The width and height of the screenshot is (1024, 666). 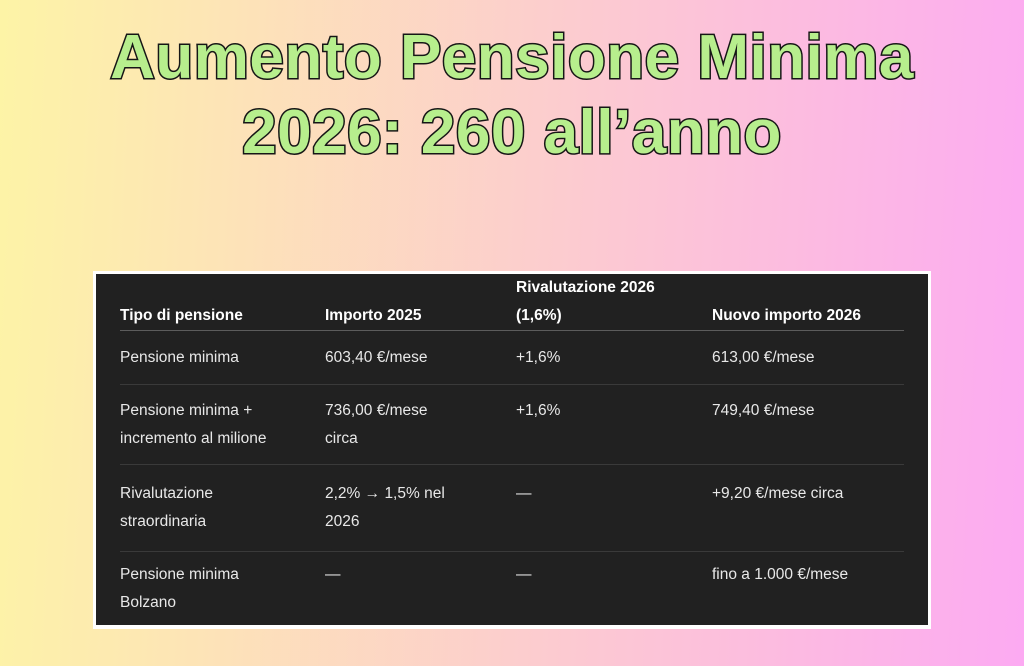 What do you see at coordinates (585, 301) in the screenshot?
I see `column-header-rivalutazione-2026: Rivalutazione 2026 (1,6%)` at bounding box center [585, 301].